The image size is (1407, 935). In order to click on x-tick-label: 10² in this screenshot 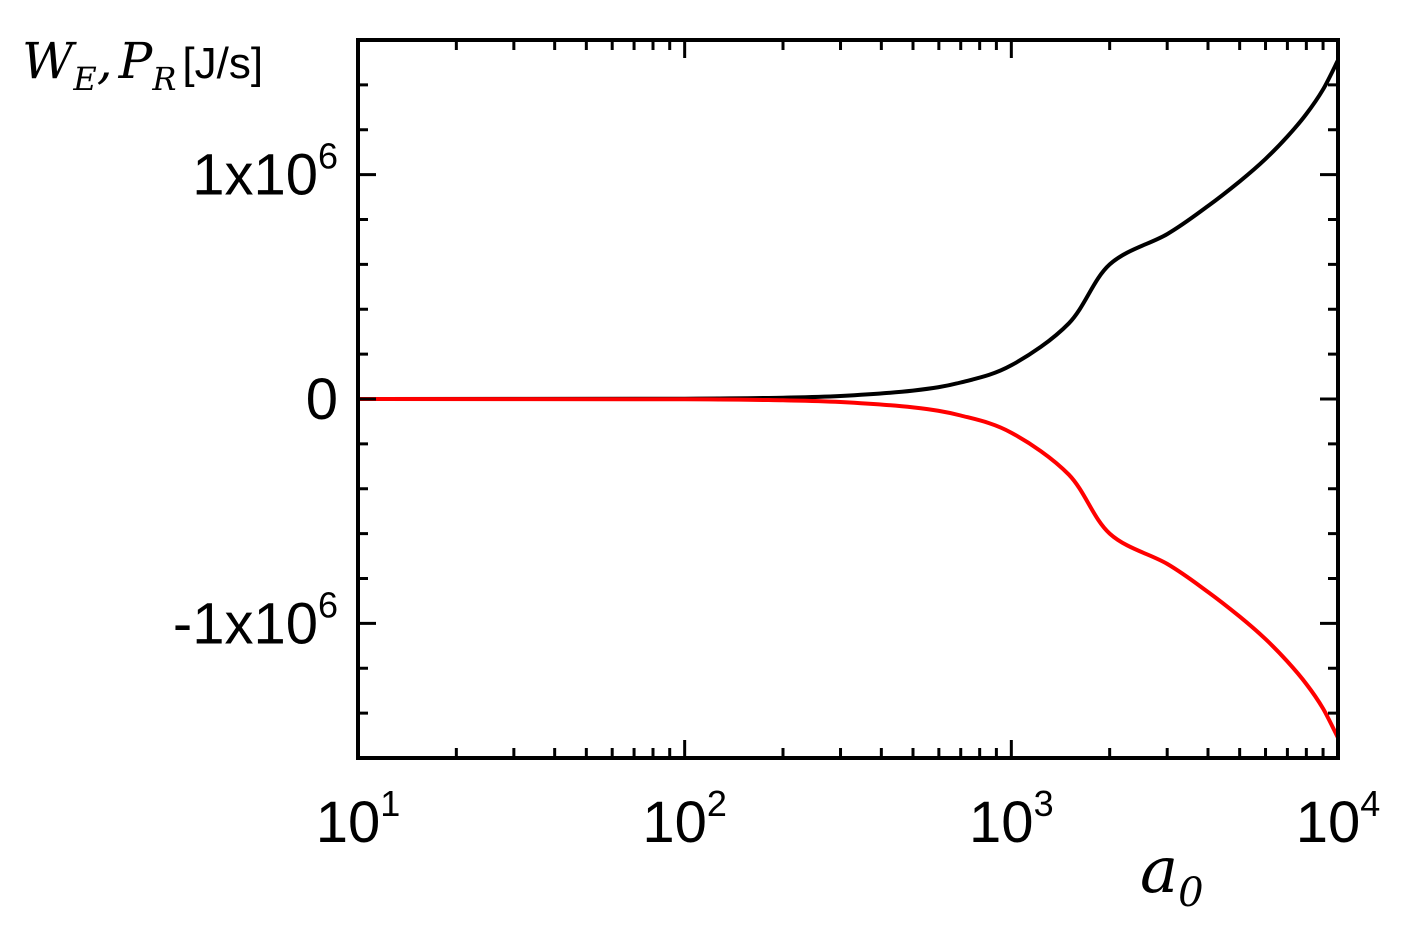, I will do `click(684, 819)`.